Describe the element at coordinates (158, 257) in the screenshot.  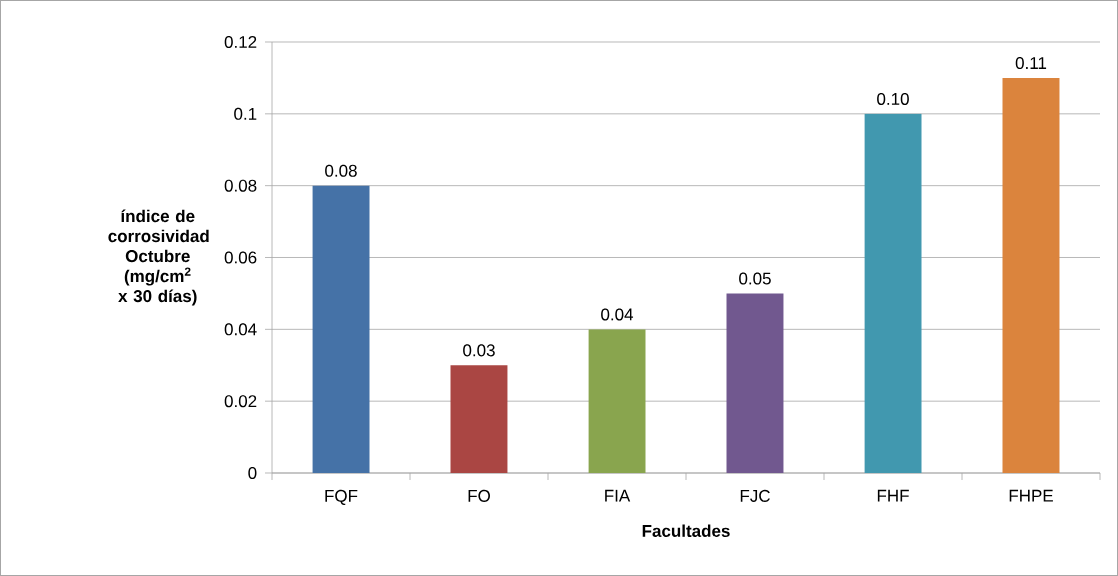
I see `y-axis-title: índice de corrosividad Octubre (mg/cm$^{2}$ x 30 días)` at that location.